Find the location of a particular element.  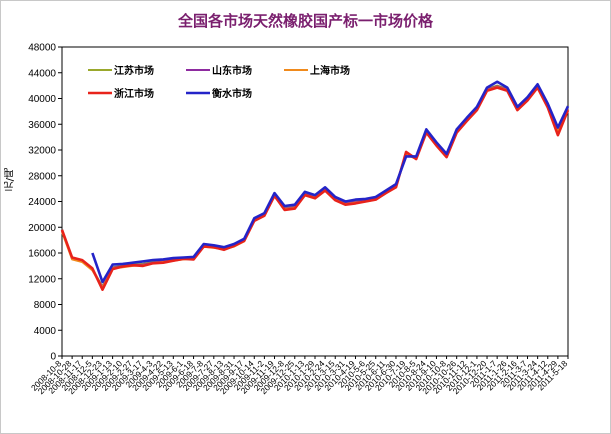

y-tick-label: 20000 is located at coordinates (42, 228).